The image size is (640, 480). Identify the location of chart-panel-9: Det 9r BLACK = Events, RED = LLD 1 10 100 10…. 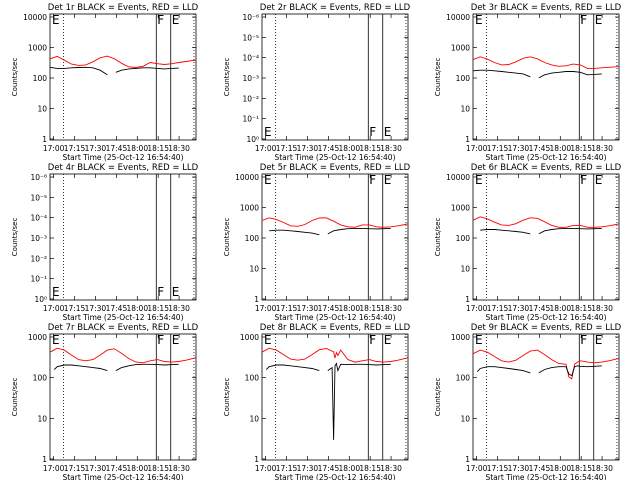
(528, 401).